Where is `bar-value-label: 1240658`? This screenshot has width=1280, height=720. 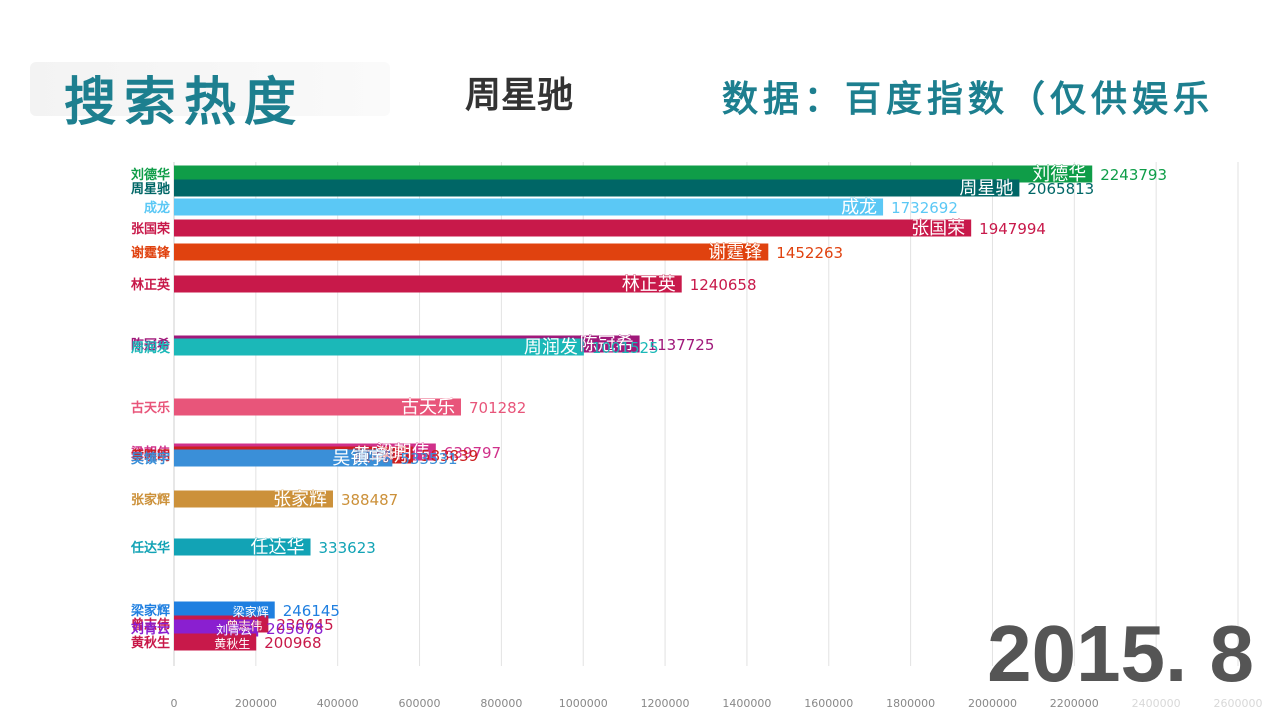
bar-value-label: 1240658 is located at coordinates (723, 285).